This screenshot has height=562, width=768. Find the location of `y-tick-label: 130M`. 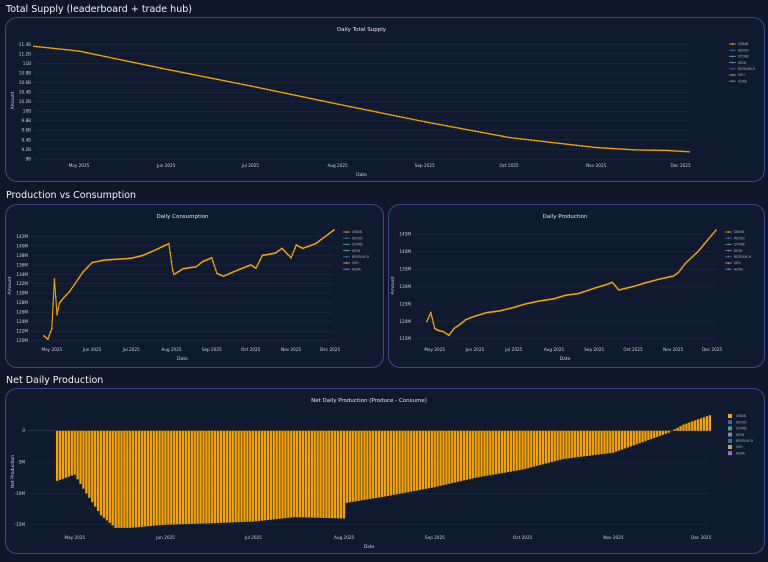

y-tick-label: 130M is located at coordinates (405, 286).